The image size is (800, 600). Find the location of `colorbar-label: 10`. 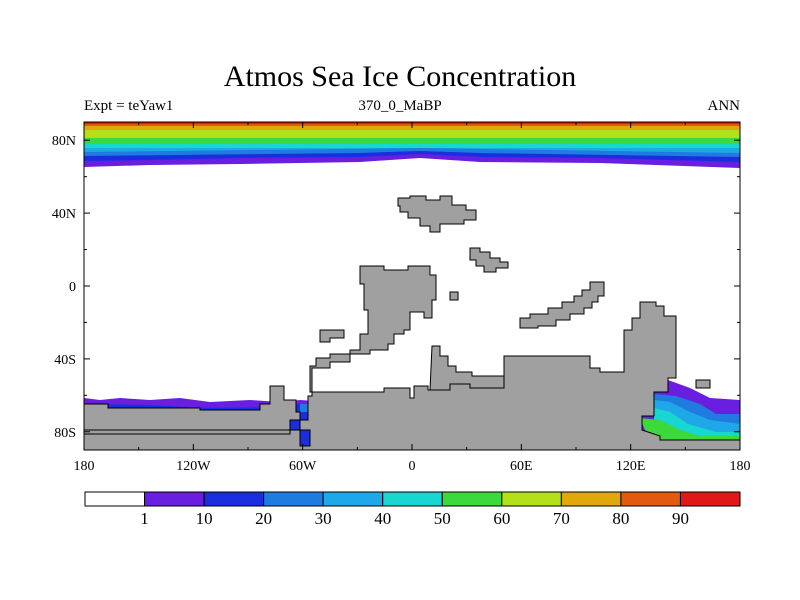

colorbar-label: 10 is located at coordinates (204, 518).